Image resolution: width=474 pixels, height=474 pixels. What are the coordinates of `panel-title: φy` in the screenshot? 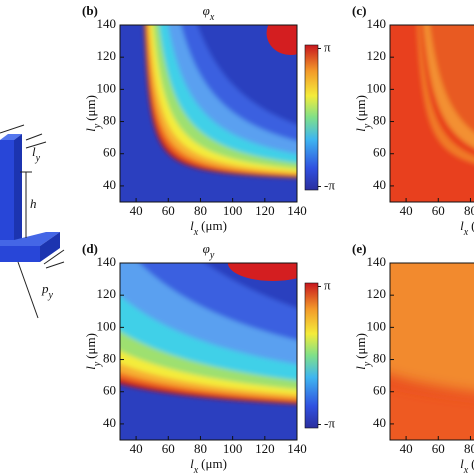 It's located at (209, 251).